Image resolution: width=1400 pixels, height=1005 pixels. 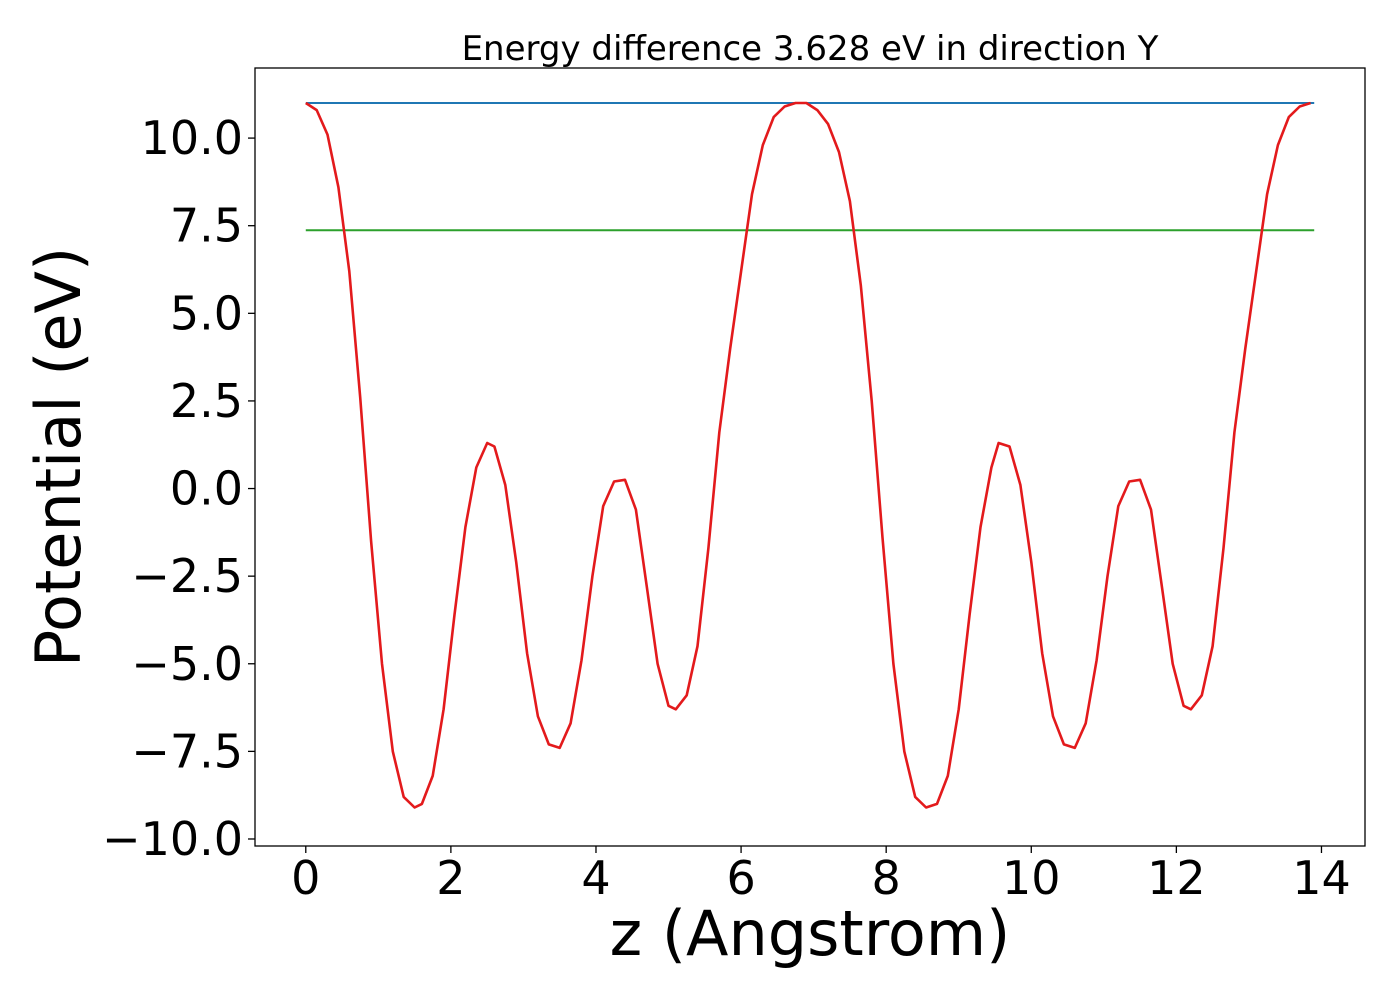 I want to click on y-tick-label: 2.5, so click(x=206, y=401).